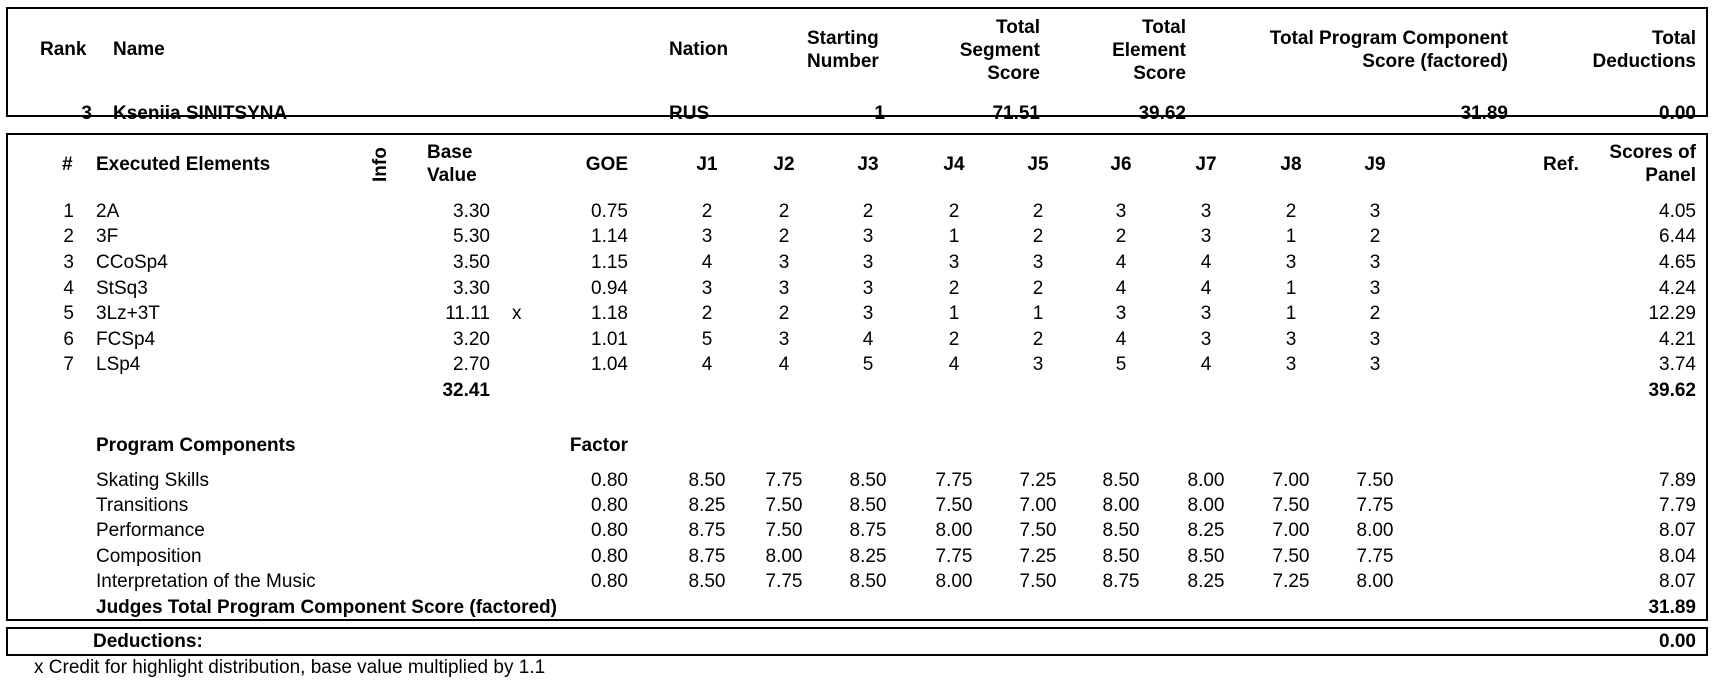 This screenshot has height=691, width=1713. Describe the element at coordinates (784, 164) in the screenshot. I see `judge-header-2: J2` at that location.